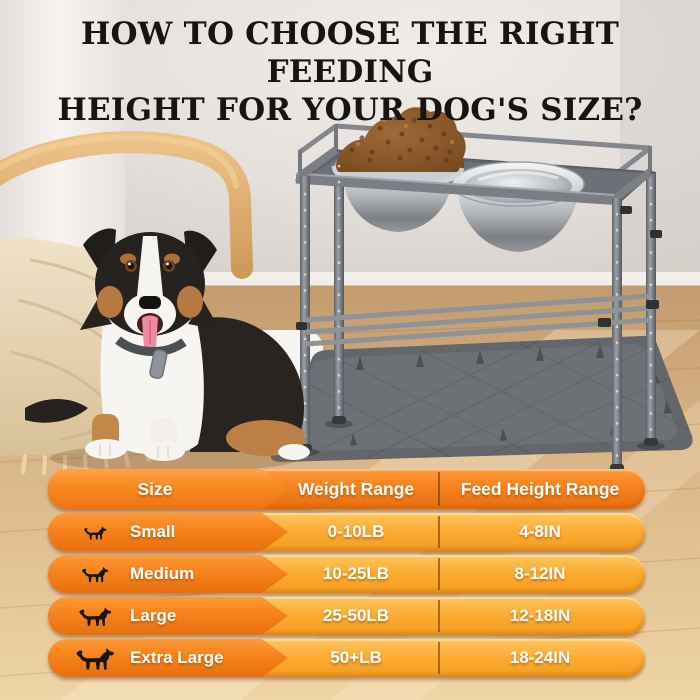 Image resolution: width=700 pixels, height=700 pixels. Describe the element at coordinates (356, 657) in the screenshot. I see `weight-value: 50+LB` at that location.